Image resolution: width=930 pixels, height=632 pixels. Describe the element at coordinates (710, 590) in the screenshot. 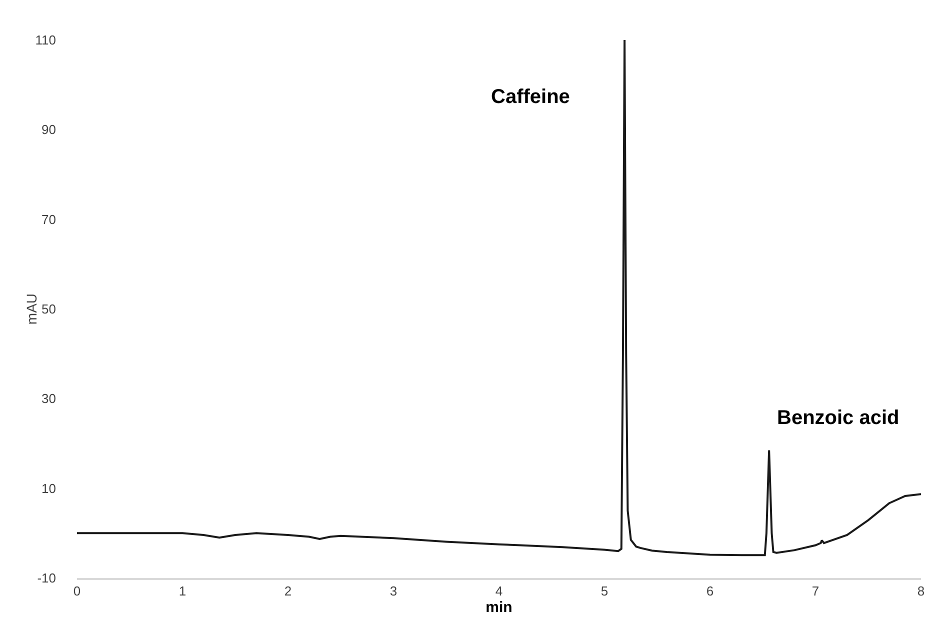

I see `x-tick-label: 6` at that location.